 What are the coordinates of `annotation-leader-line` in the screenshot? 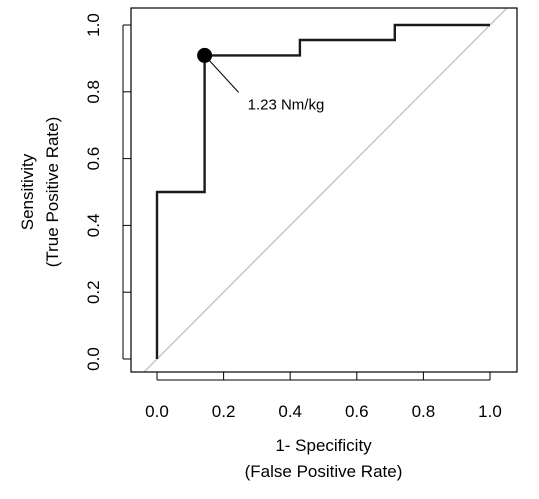 It's located at (221, 74).